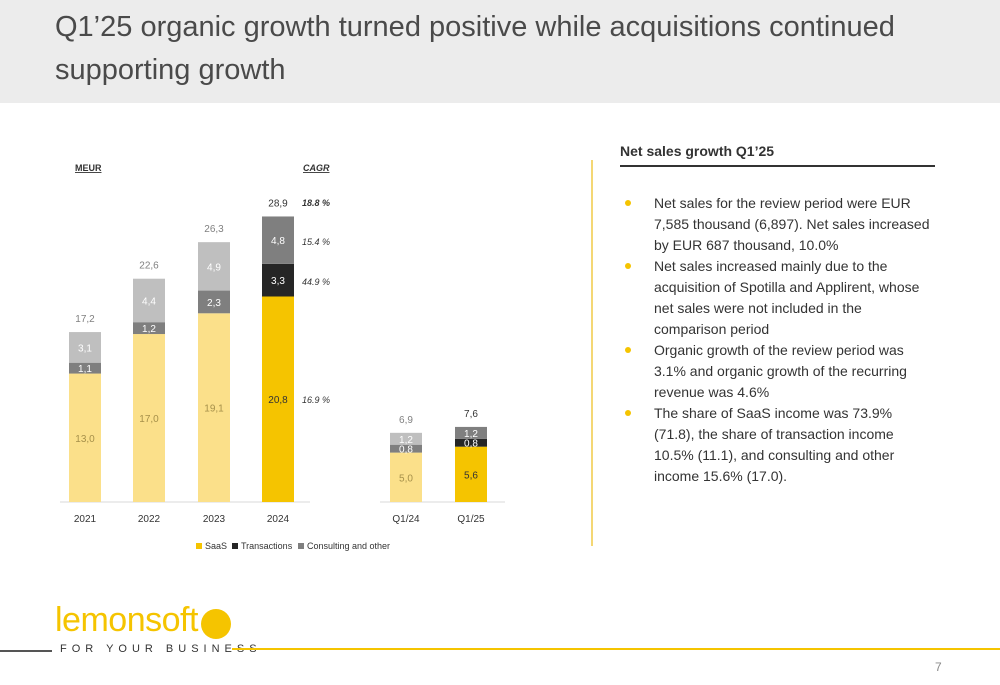  Describe the element at coordinates (126, 620) in the screenshot. I see `logo-wordmark: lemonsoft` at that location.